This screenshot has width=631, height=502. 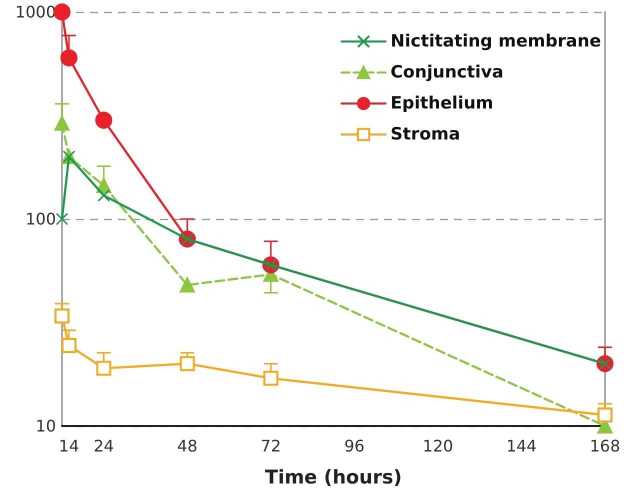 I want to click on legend-label: Stroma, so click(x=425, y=134).